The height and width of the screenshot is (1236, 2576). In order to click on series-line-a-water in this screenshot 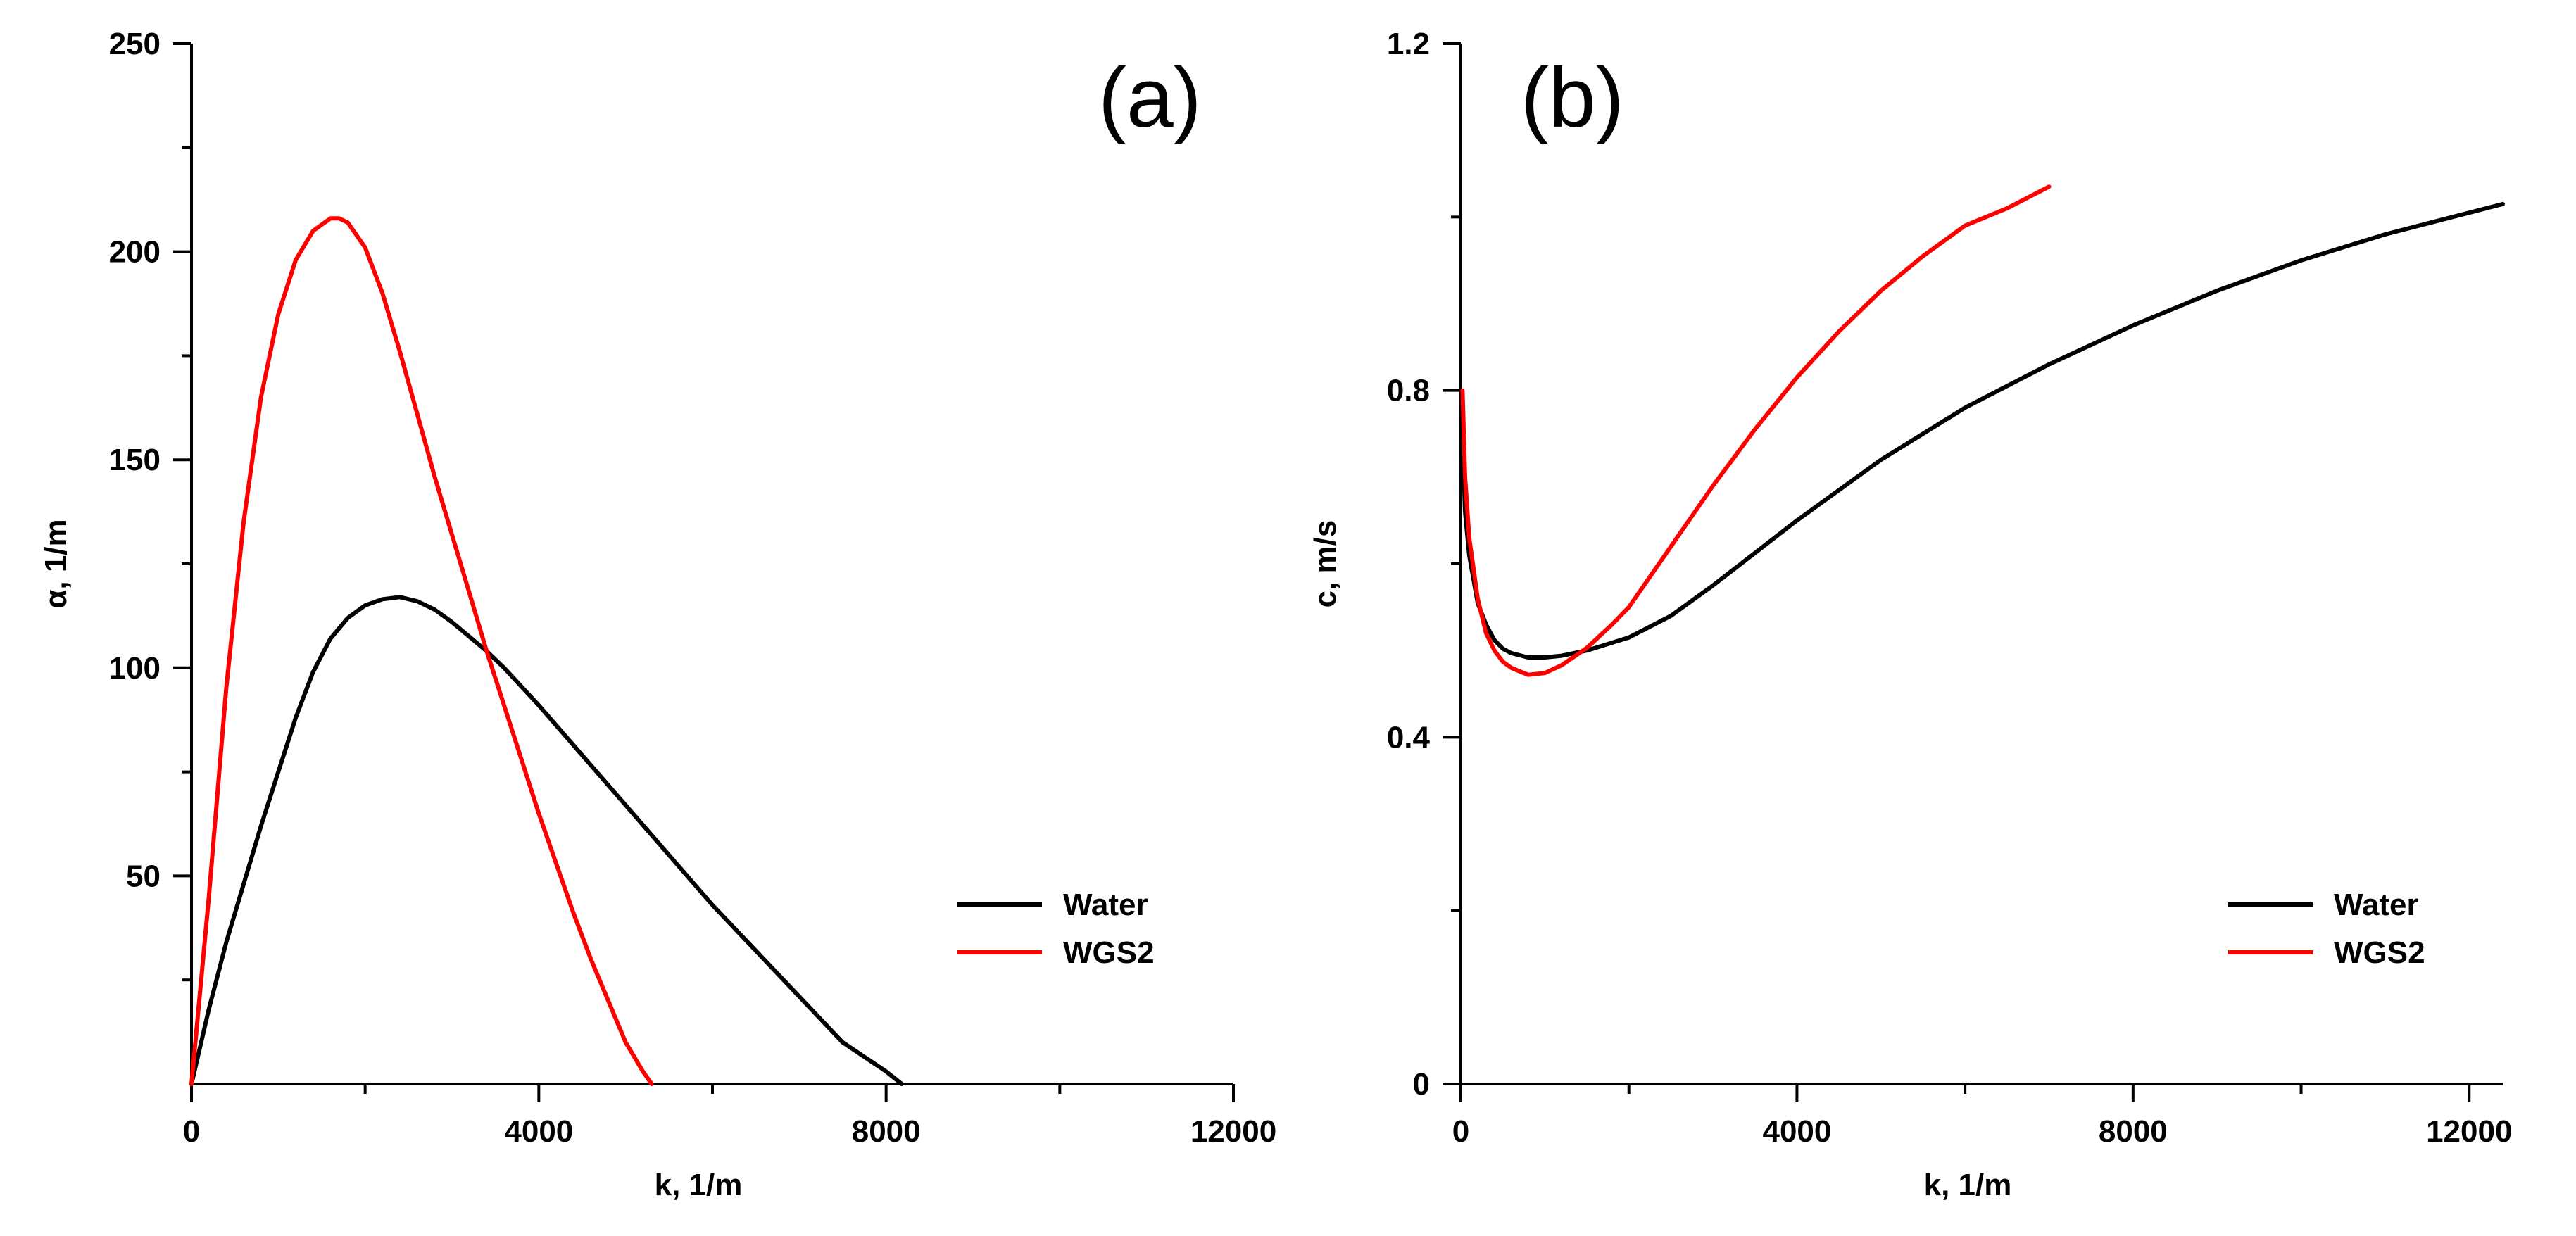, I will do `click(547, 840)`.